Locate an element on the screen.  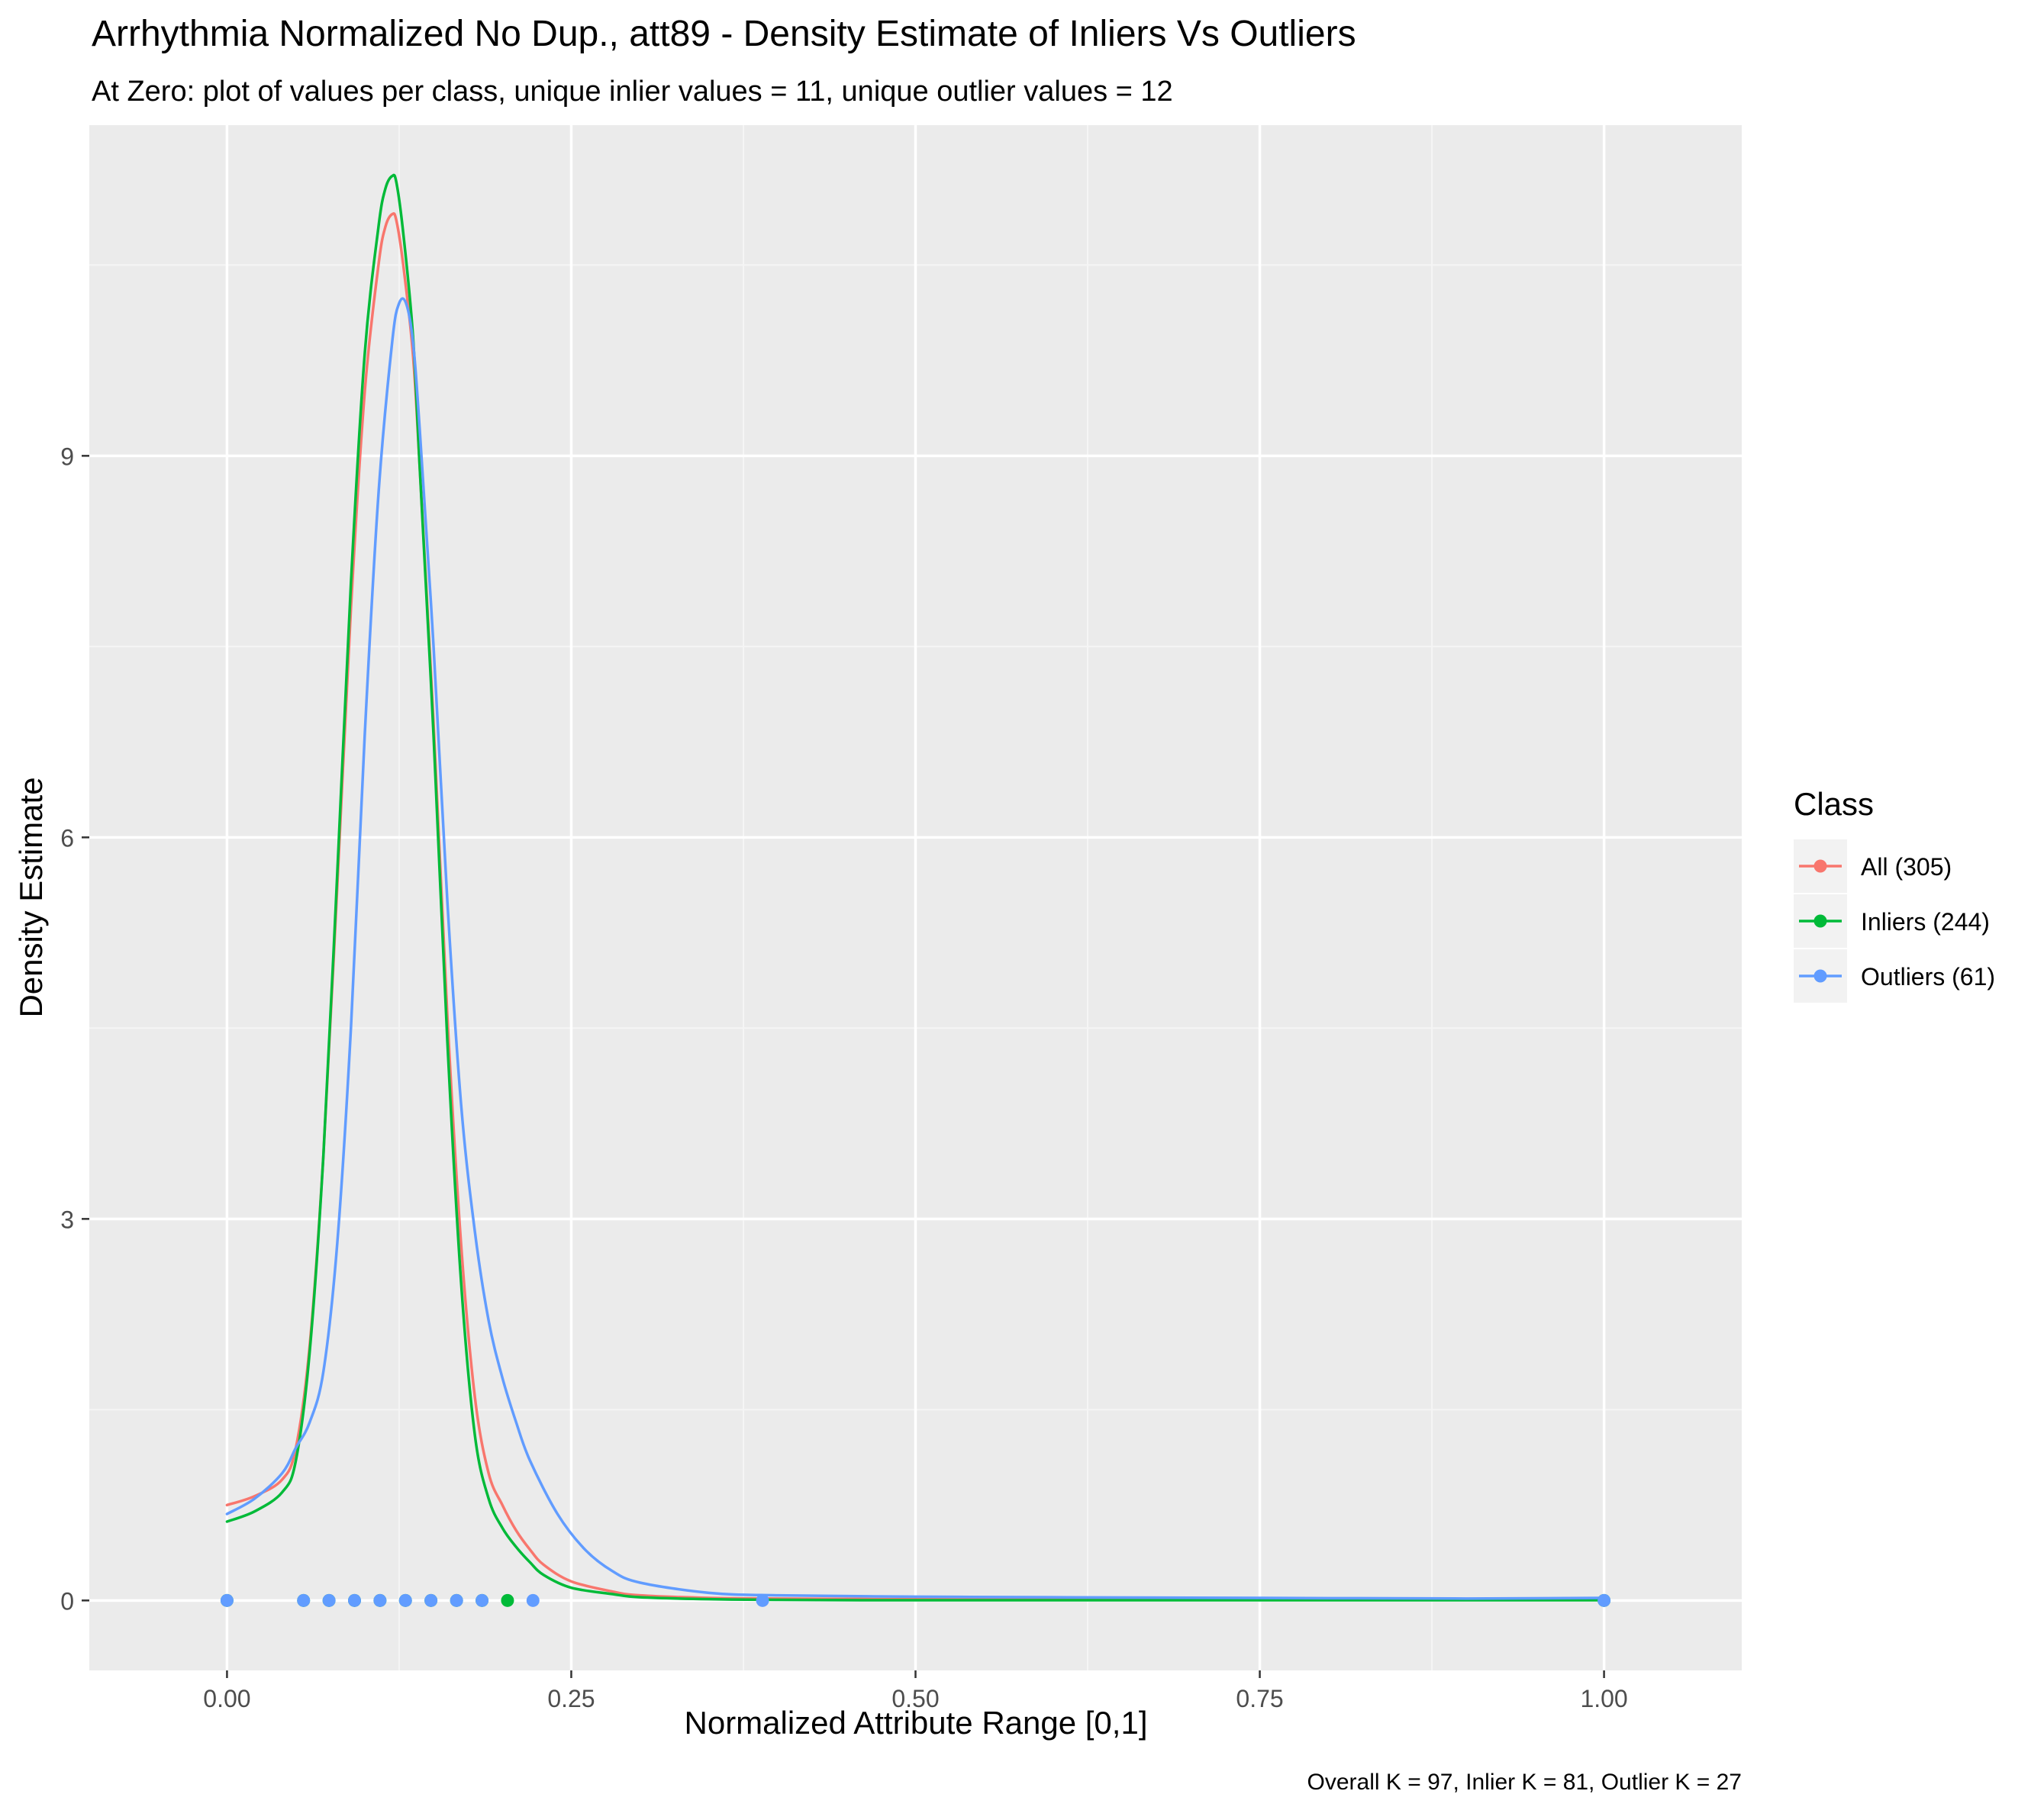
y-axis-label: Density Estimate is located at coordinates (31, 897).